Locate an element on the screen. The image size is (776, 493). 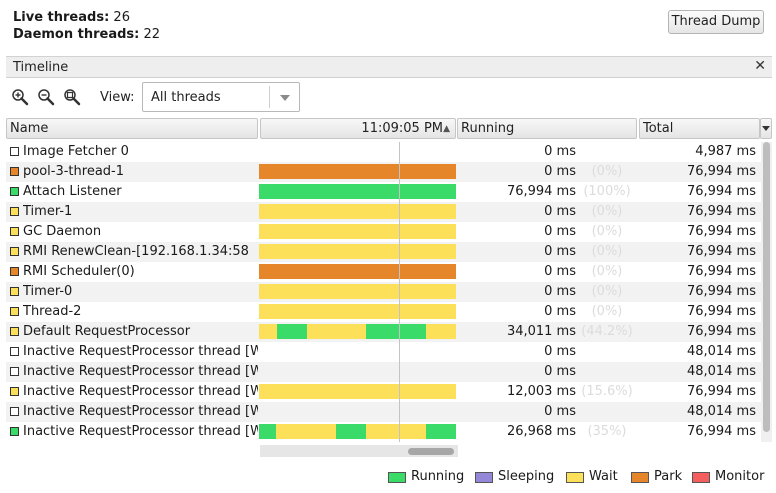
table-row: RMI Scheduler(0) 0 ms (0%) 76,994 ms is located at coordinates (384, 272).